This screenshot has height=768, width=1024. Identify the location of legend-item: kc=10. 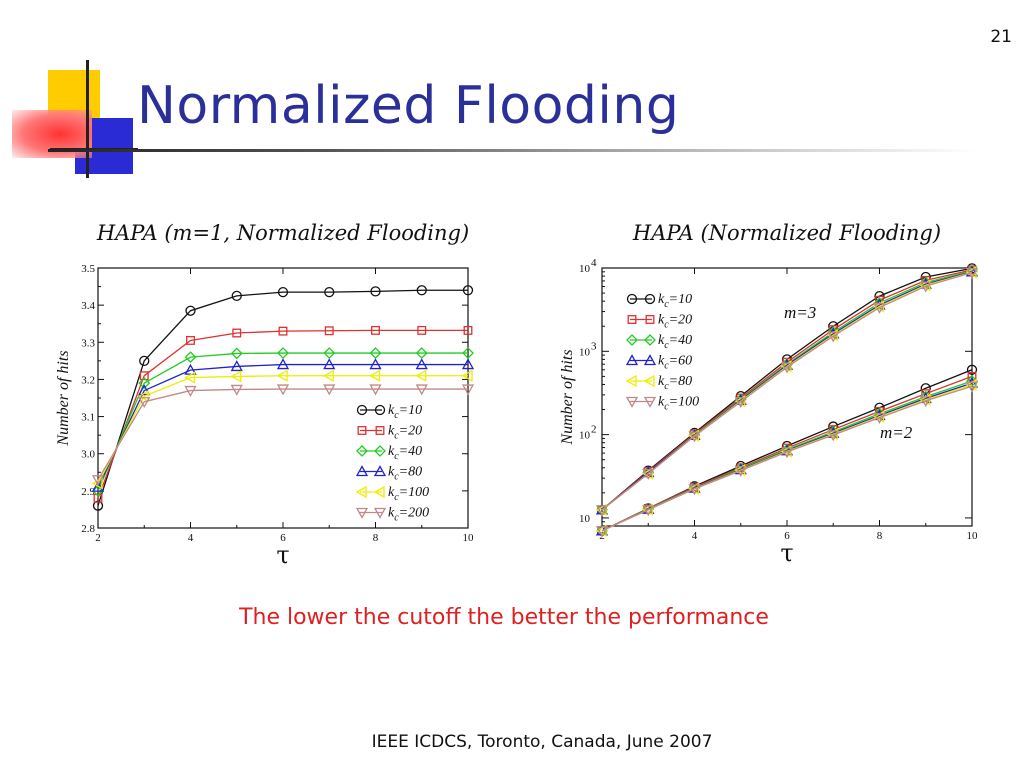
(659, 301).